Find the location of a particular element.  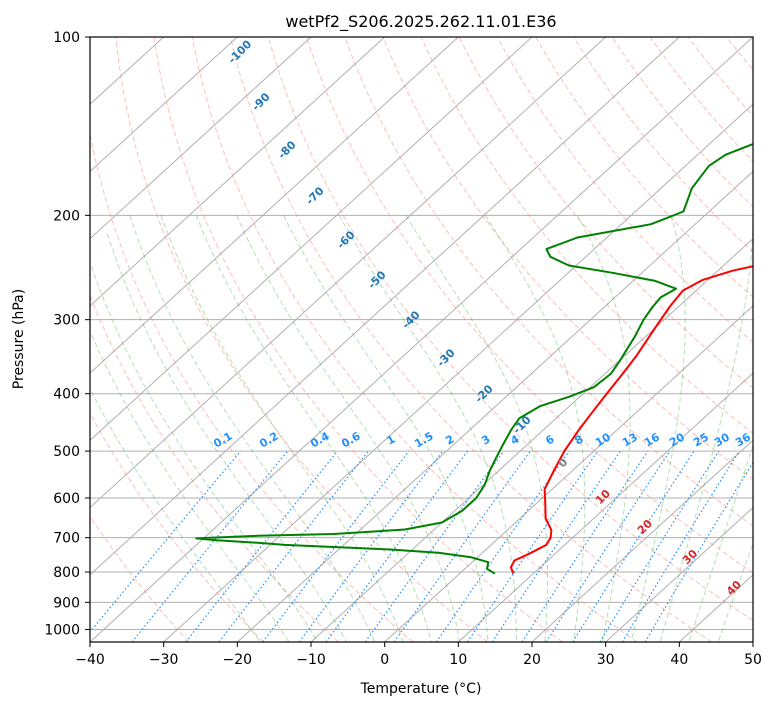

dry-adiabat-label: 20 is located at coordinates (645, 527).